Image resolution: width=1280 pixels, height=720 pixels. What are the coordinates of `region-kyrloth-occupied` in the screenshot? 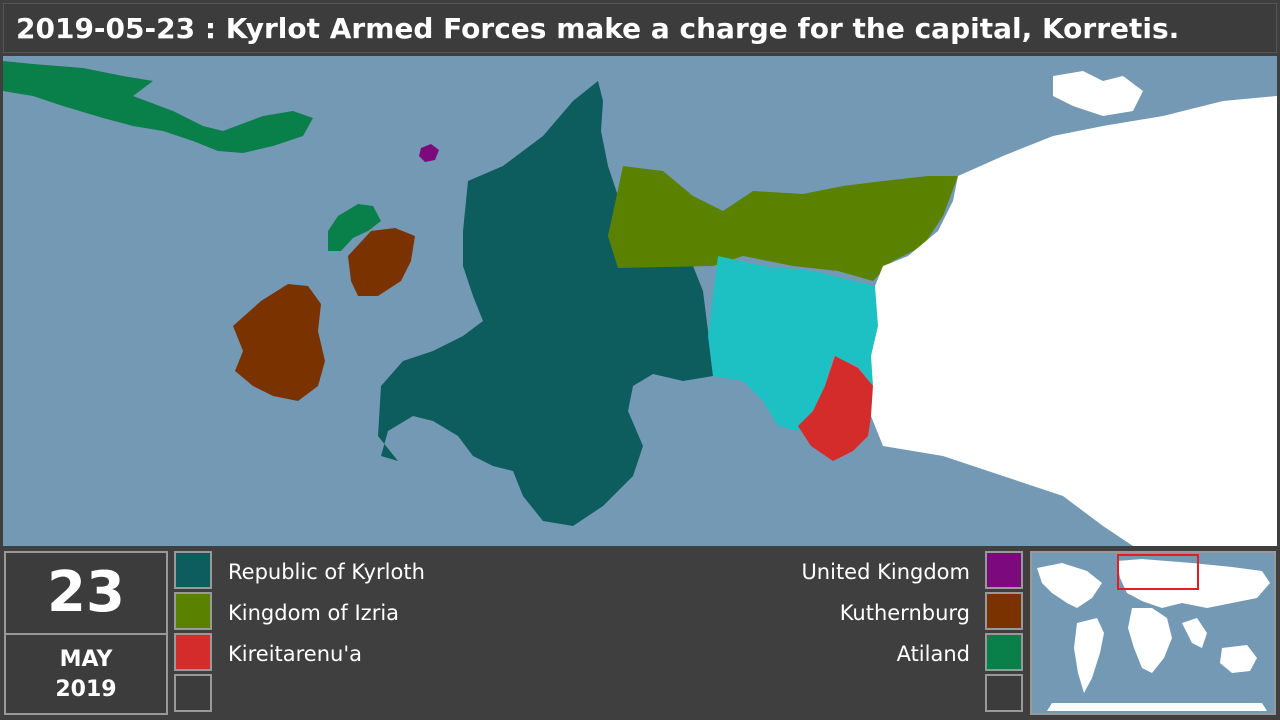 It's located at (793, 343).